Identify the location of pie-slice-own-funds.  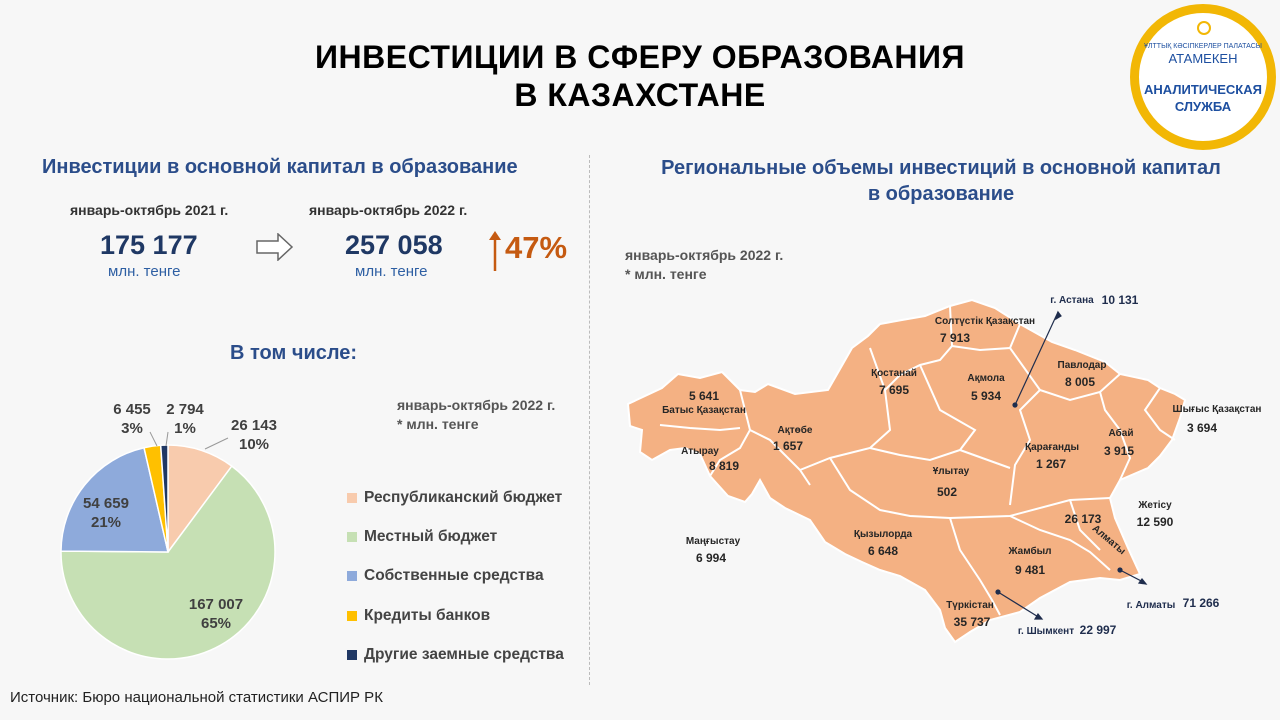
(114, 499).